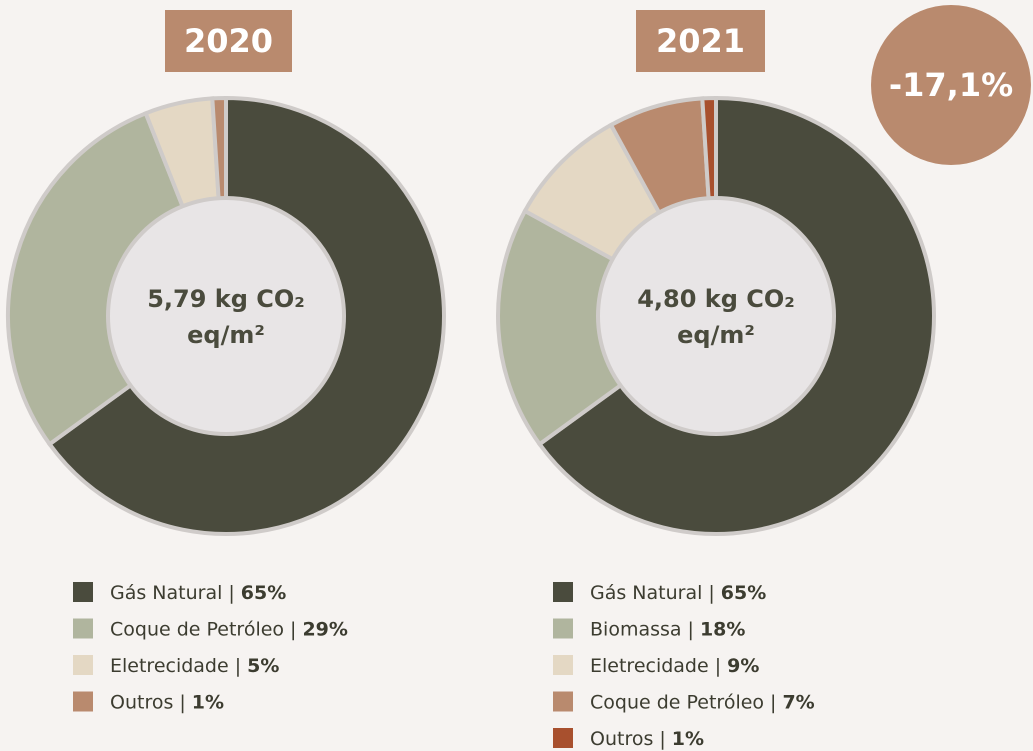  What do you see at coordinates (722, 629) in the screenshot?
I see `legend-value: 18%` at bounding box center [722, 629].